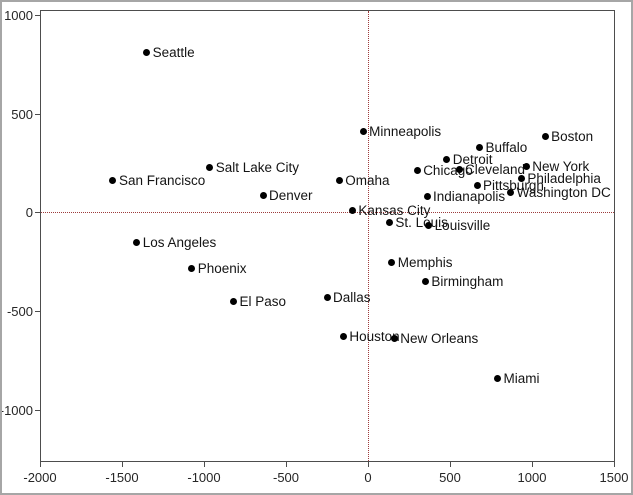 This screenshot has width=633, height=495. What do you see at coordinates (572, 136) in the screenshot?
I see `city-label: Boston` at bounding box center [572, 136].